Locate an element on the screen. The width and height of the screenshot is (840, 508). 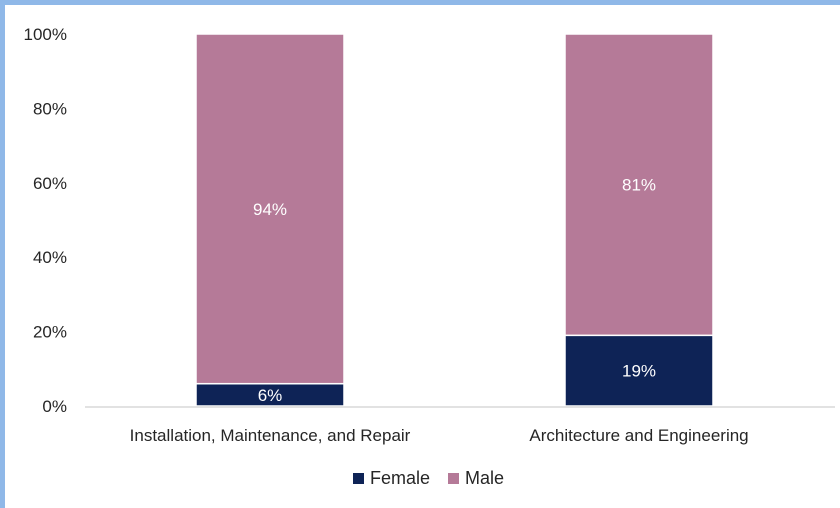
data-label: 19% is located at coordinates (639, 371).